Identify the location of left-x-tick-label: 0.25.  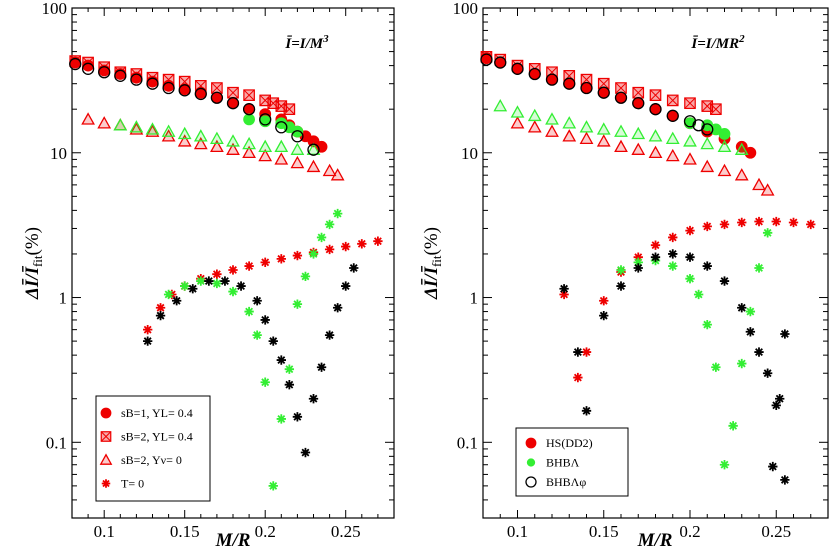
(346, 531).